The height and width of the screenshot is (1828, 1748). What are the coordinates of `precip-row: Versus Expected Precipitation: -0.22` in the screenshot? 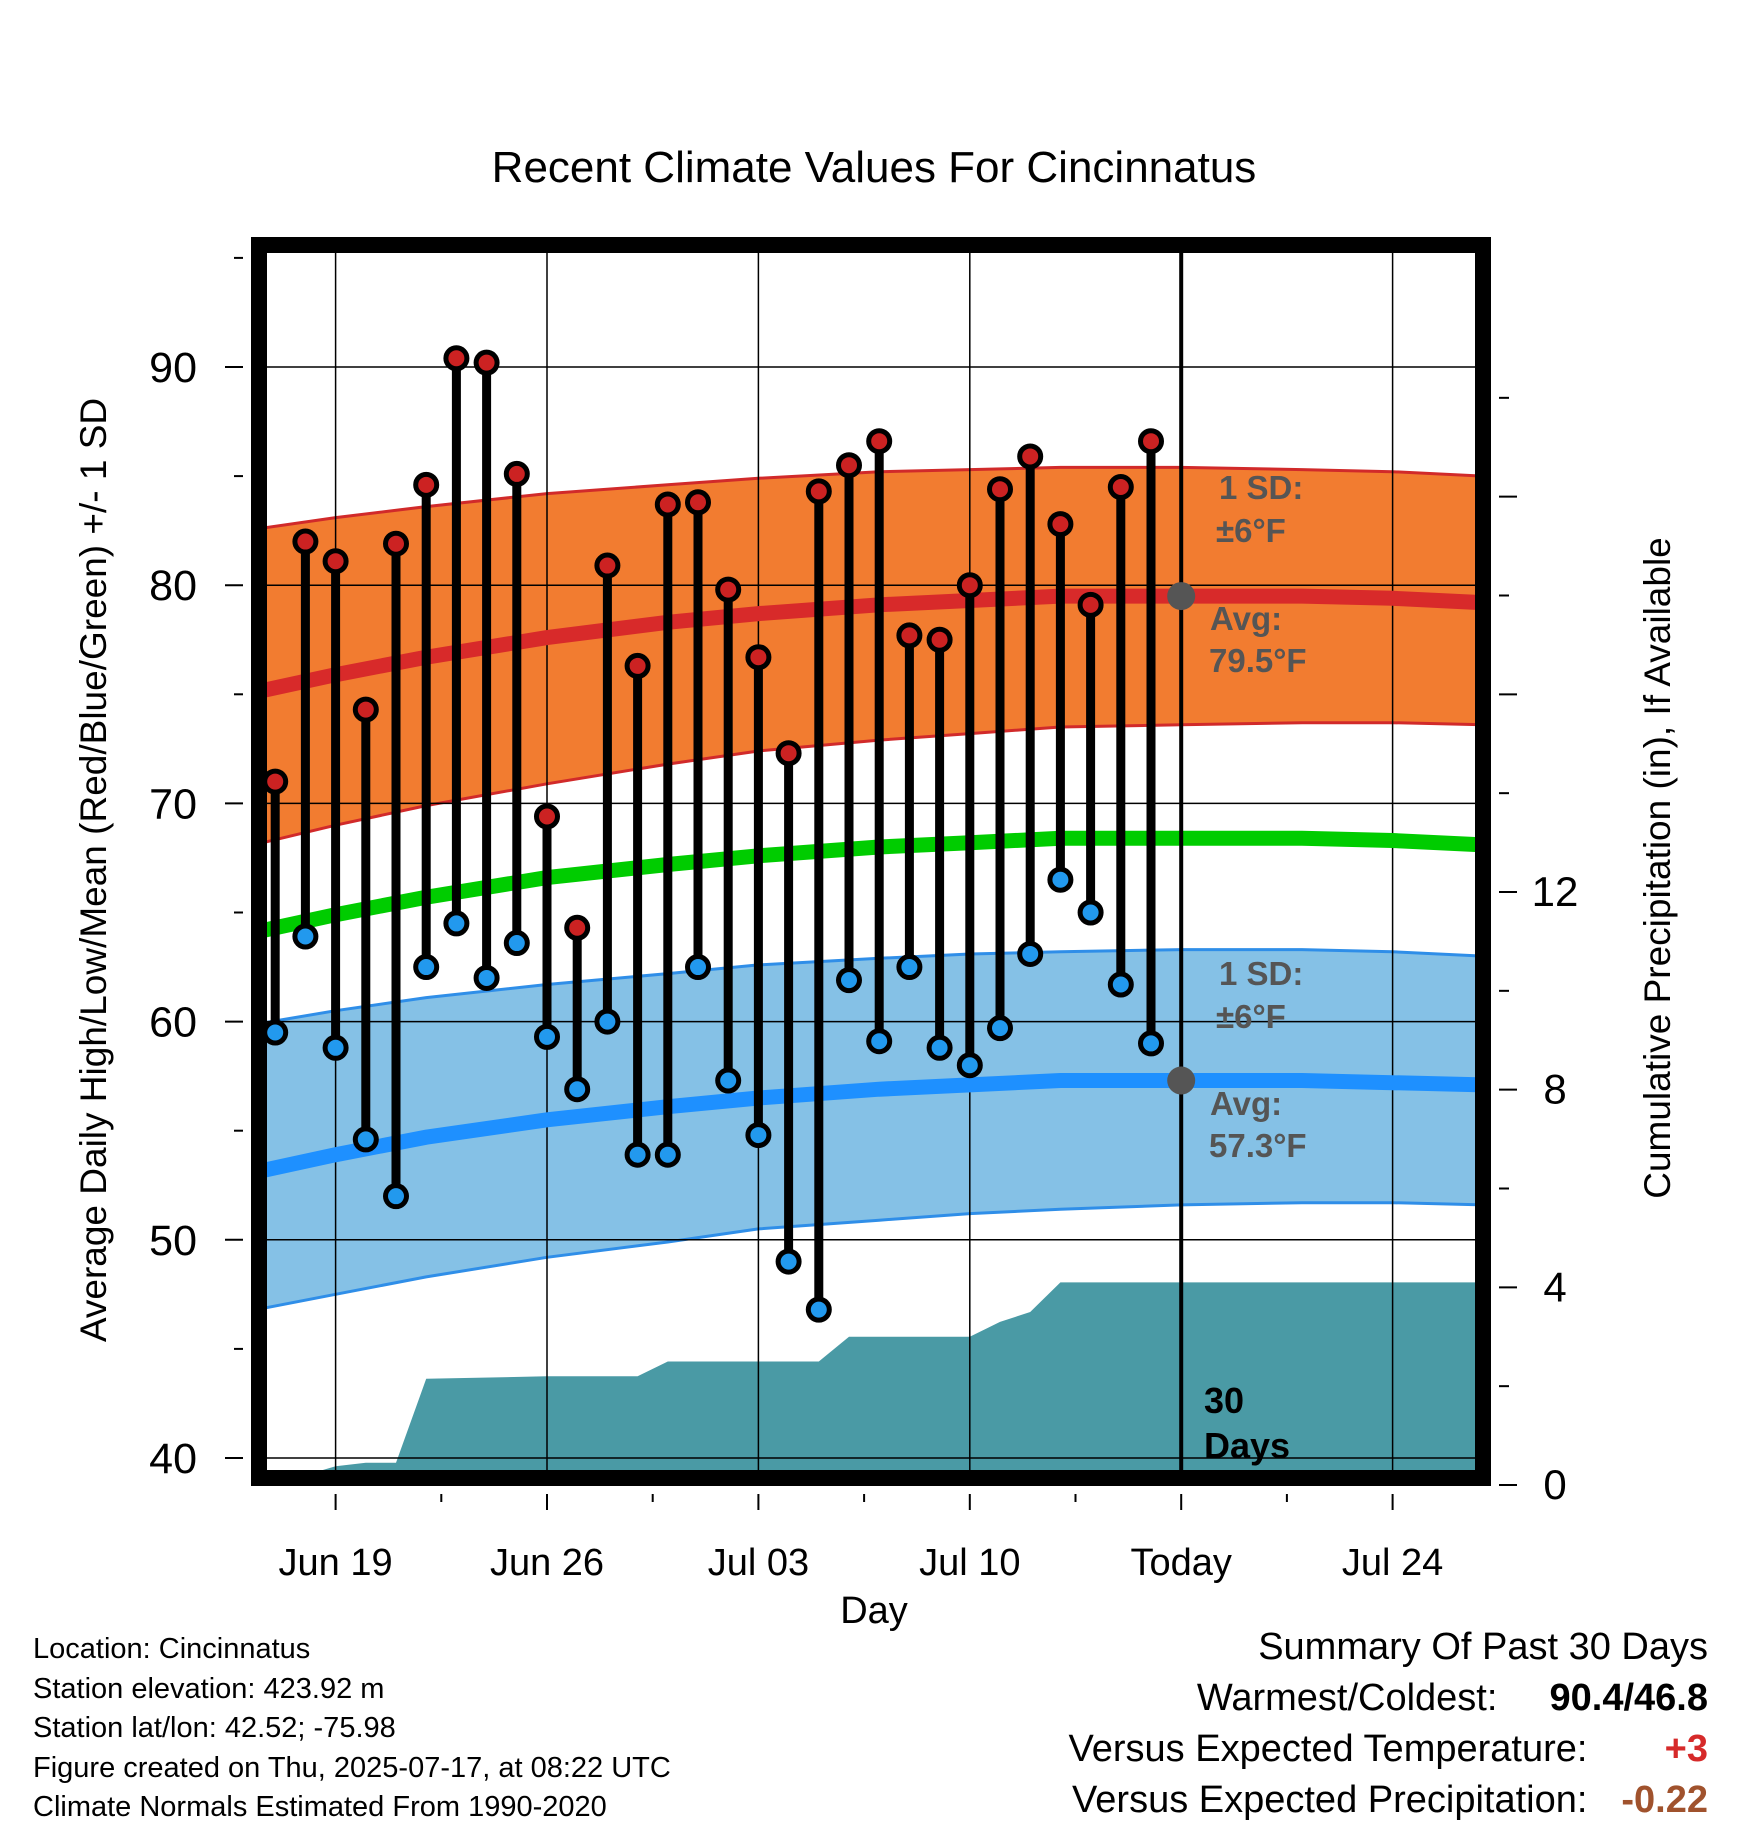 It's located at (1388, 1800).